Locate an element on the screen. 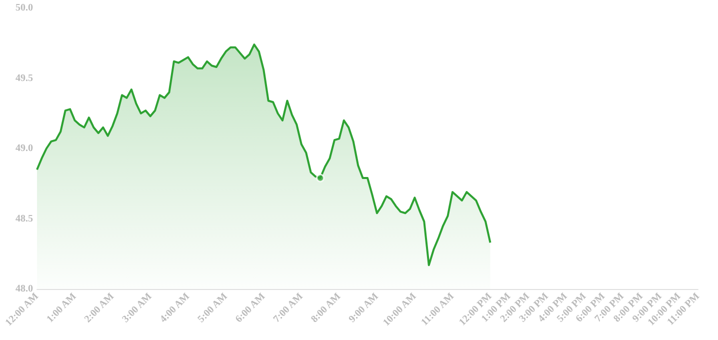  y-tick-label: 50.0 is located at coordinates (24, 8).